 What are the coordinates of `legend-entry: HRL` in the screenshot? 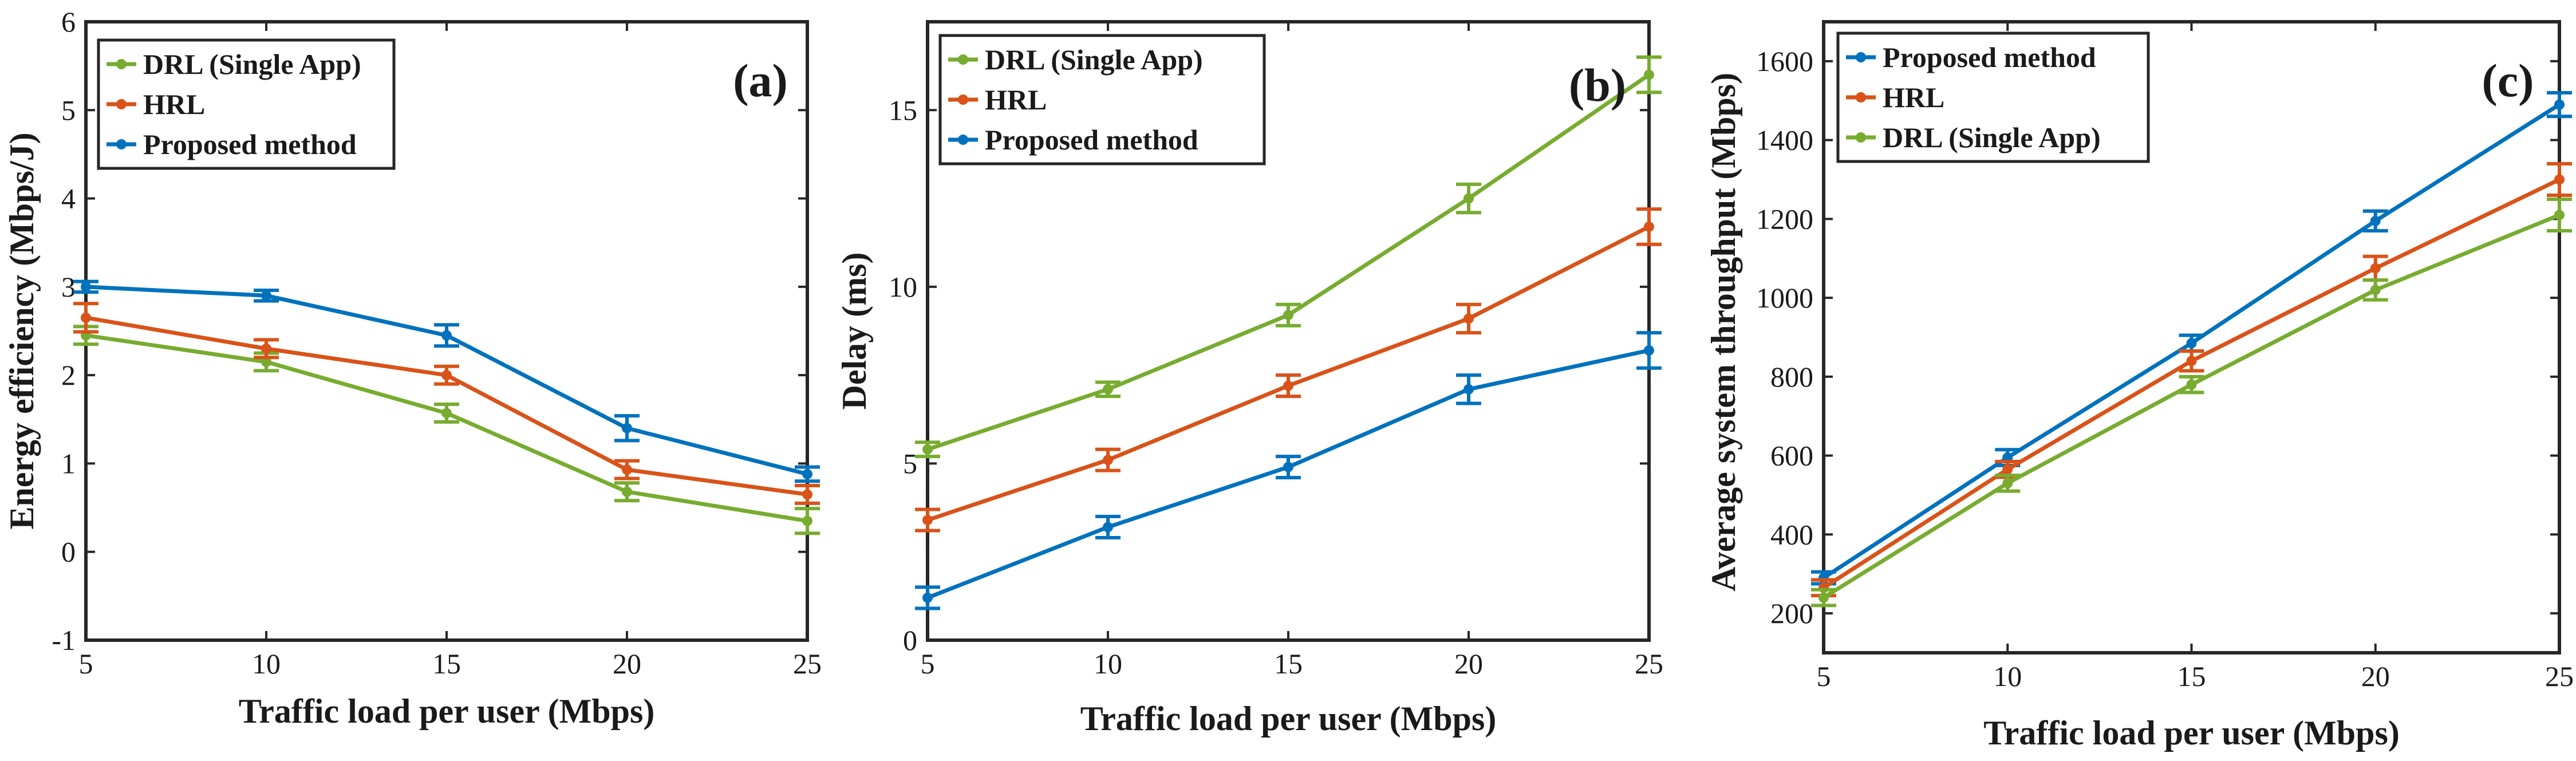 It's located at (1016, 100).